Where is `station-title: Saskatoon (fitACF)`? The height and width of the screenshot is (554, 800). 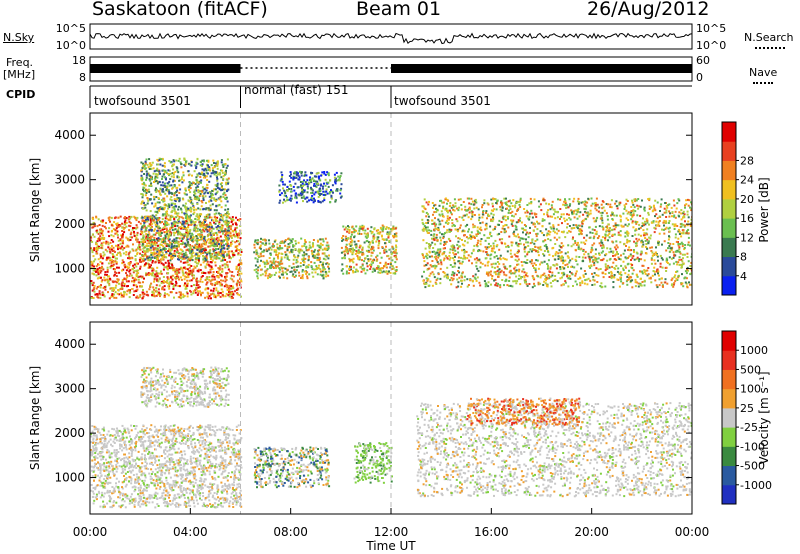
station-title: Saskatoon (fitACF) is located at coordinates (180, 10).